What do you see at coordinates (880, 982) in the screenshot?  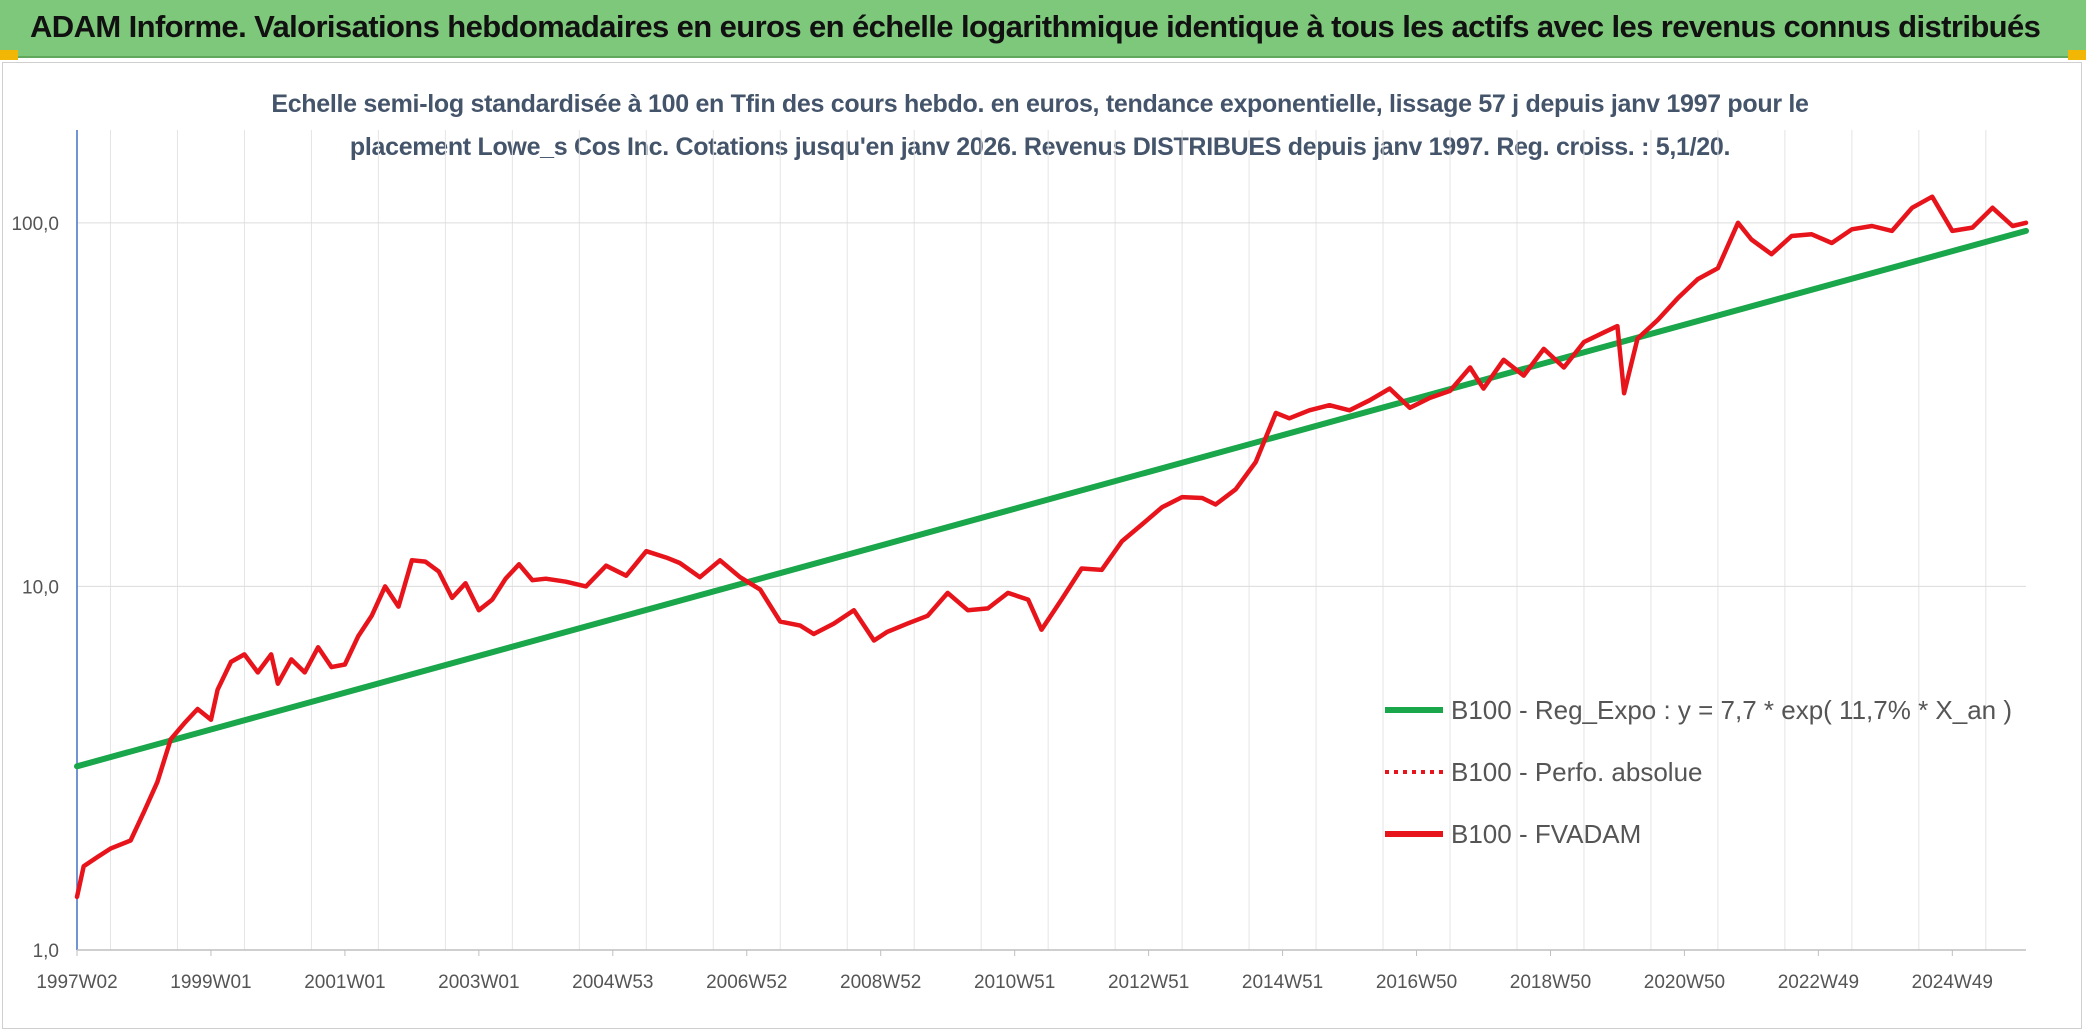 I see `x-tick-label: 2008W52` at bounding box center [880, 982].